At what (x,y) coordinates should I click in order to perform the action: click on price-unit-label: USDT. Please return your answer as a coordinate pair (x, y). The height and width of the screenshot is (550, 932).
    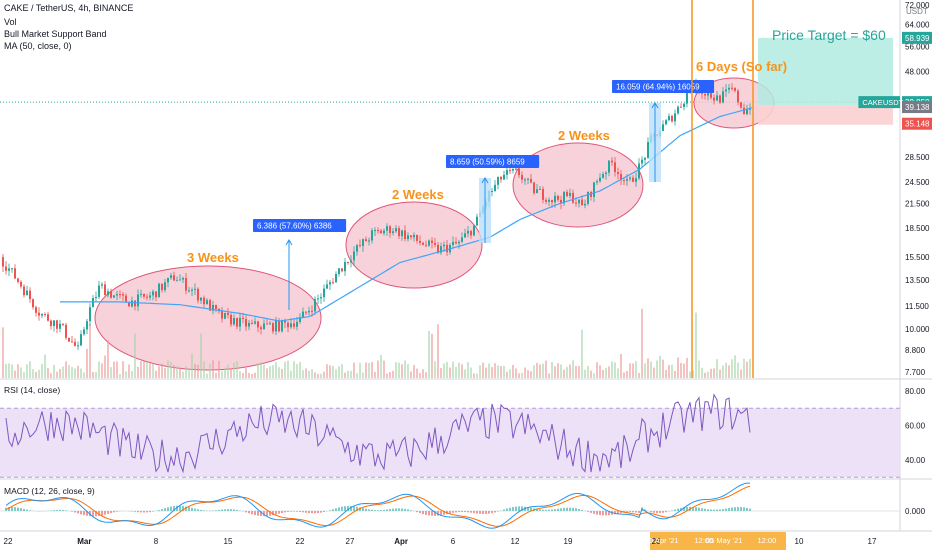
    Looking at the image, I should click on (917, 11).